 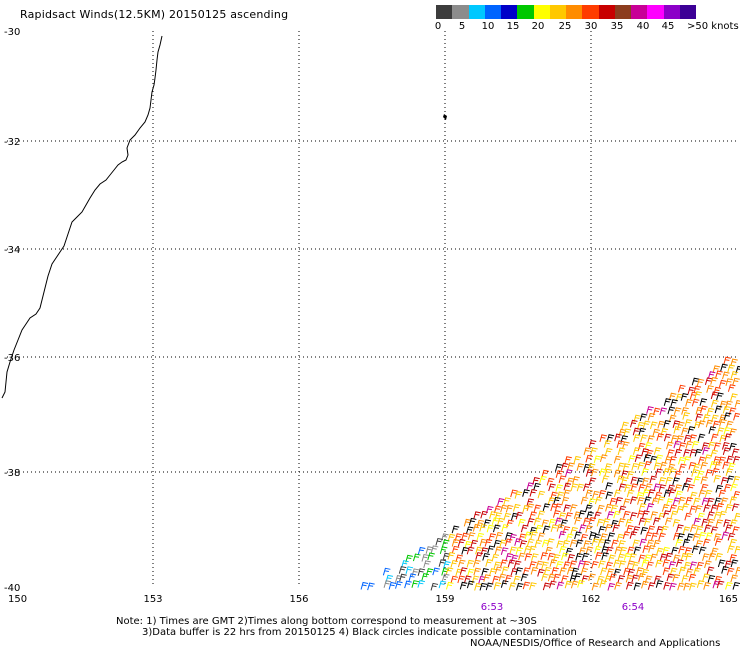 What do you see at coordinates (438, 26) in the screenshot?
I see `legend-label: 0` at bounding box center [438, 26].